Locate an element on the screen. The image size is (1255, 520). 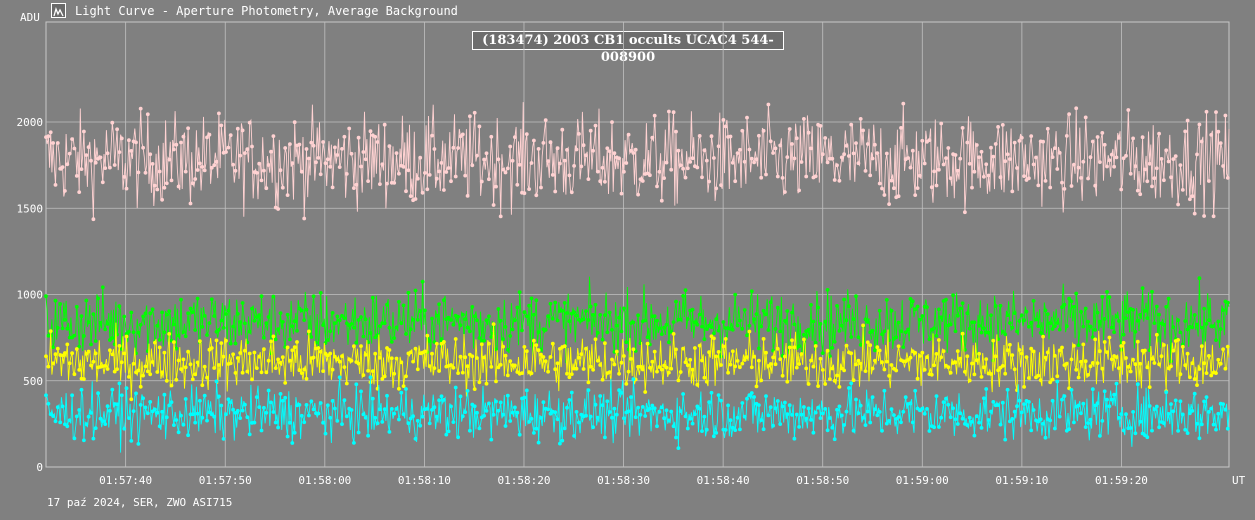
light-curve-app-icon is located at coordinates (58, 10).